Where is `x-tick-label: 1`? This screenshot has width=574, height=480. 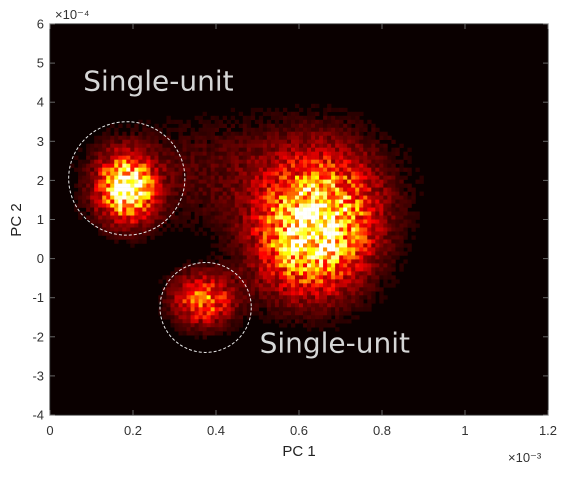
x-tick-label: 1 is located at coordinates (464, 430).